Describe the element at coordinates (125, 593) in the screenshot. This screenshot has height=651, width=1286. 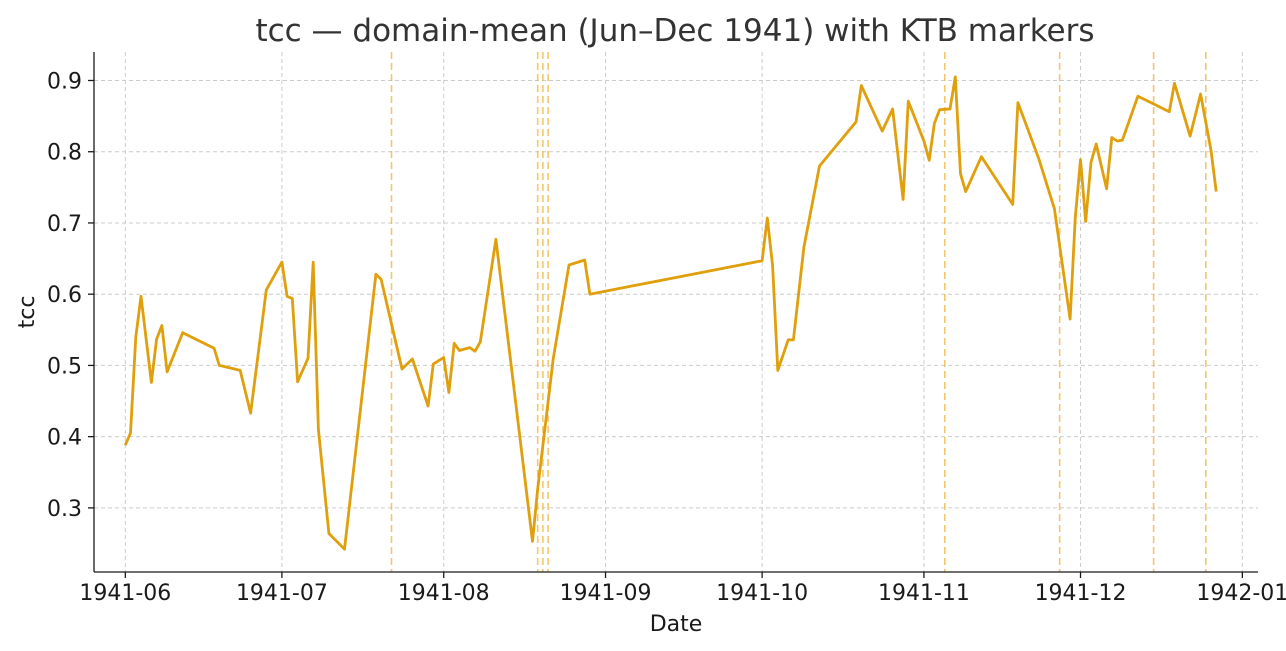
I see `x-tick-label: 1941-06` at that location.